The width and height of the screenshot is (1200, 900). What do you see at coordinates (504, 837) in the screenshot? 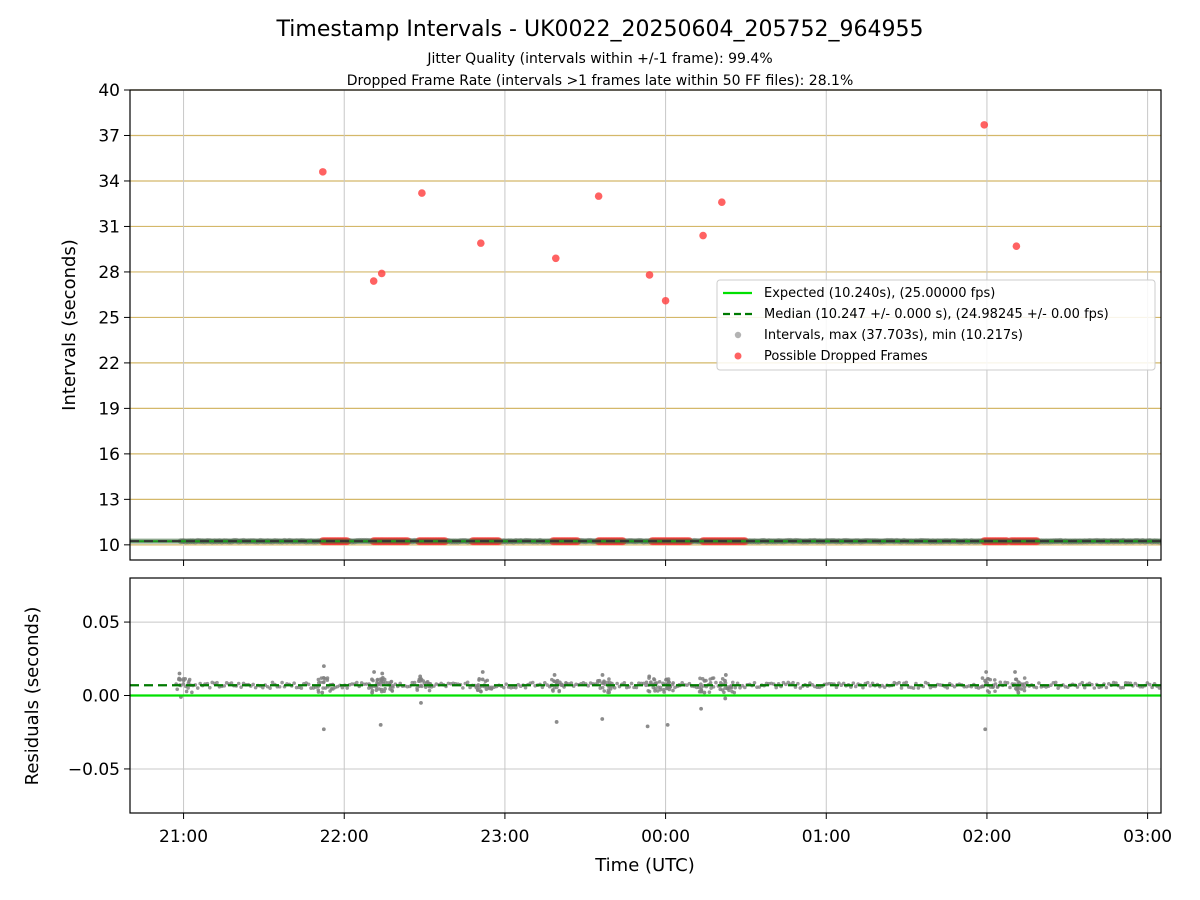
I see `x-tick-label: 23:00` at bounding box center [504, 837].